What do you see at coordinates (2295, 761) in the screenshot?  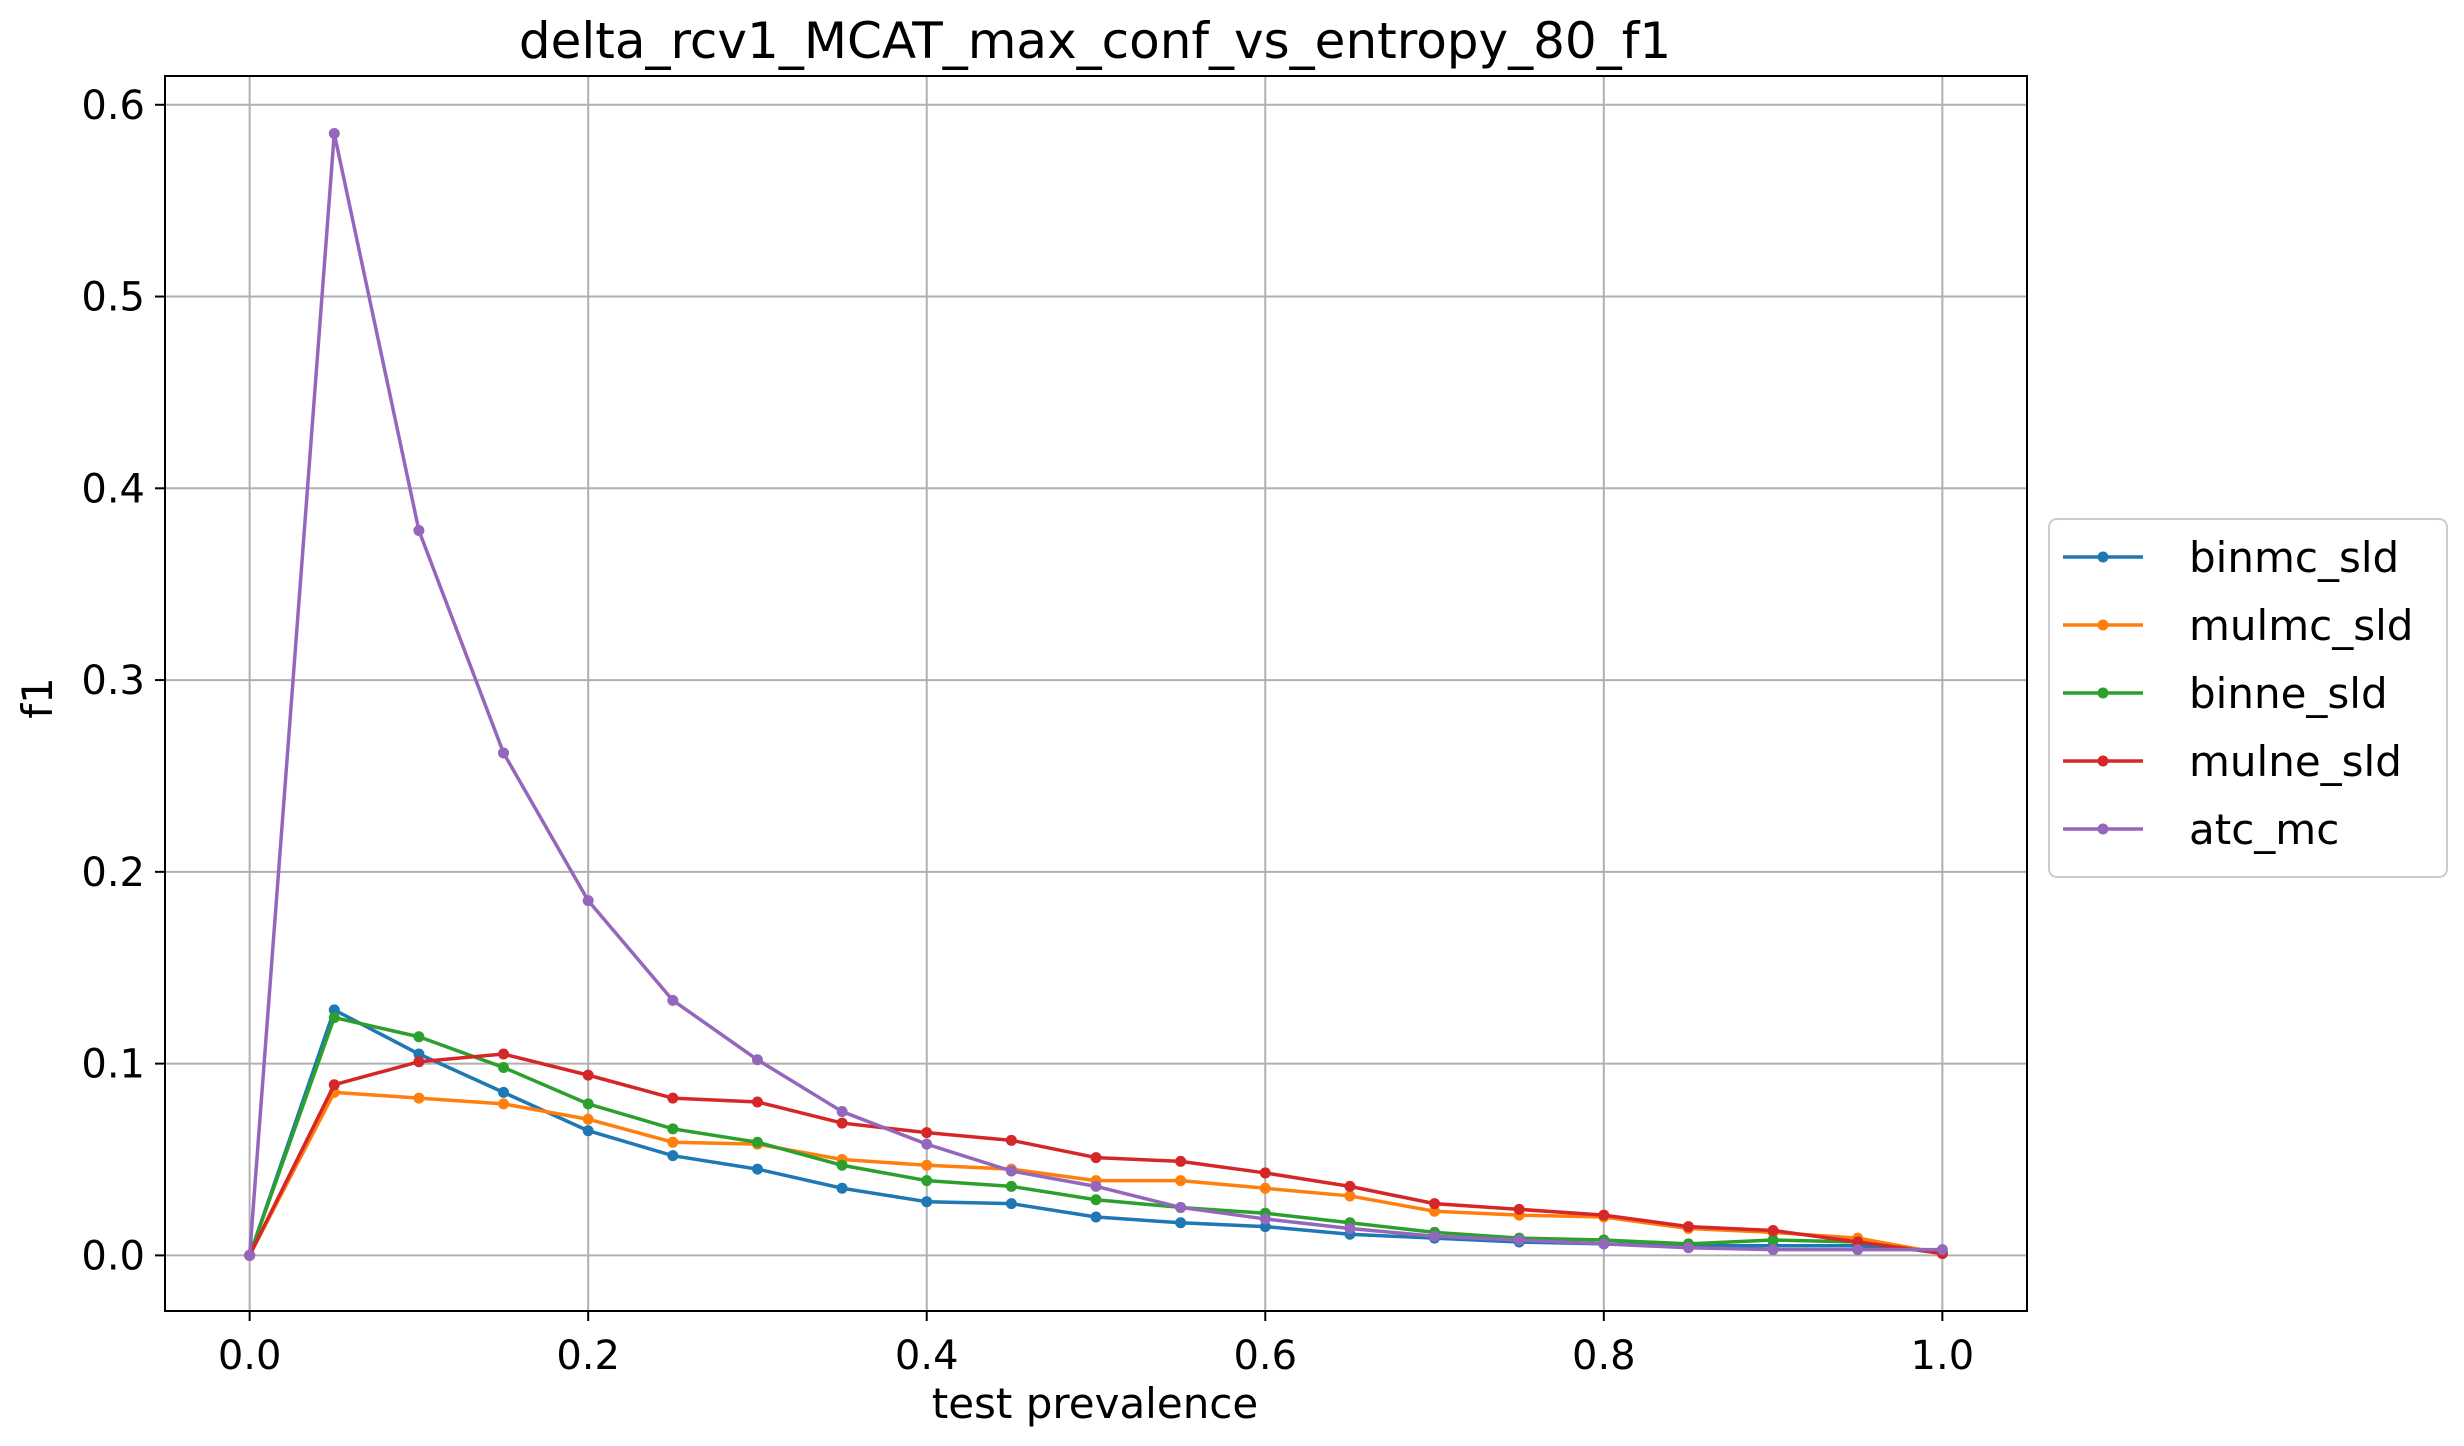 I see `legend-label: mulne_sld` at bounding box center [2295, 761].